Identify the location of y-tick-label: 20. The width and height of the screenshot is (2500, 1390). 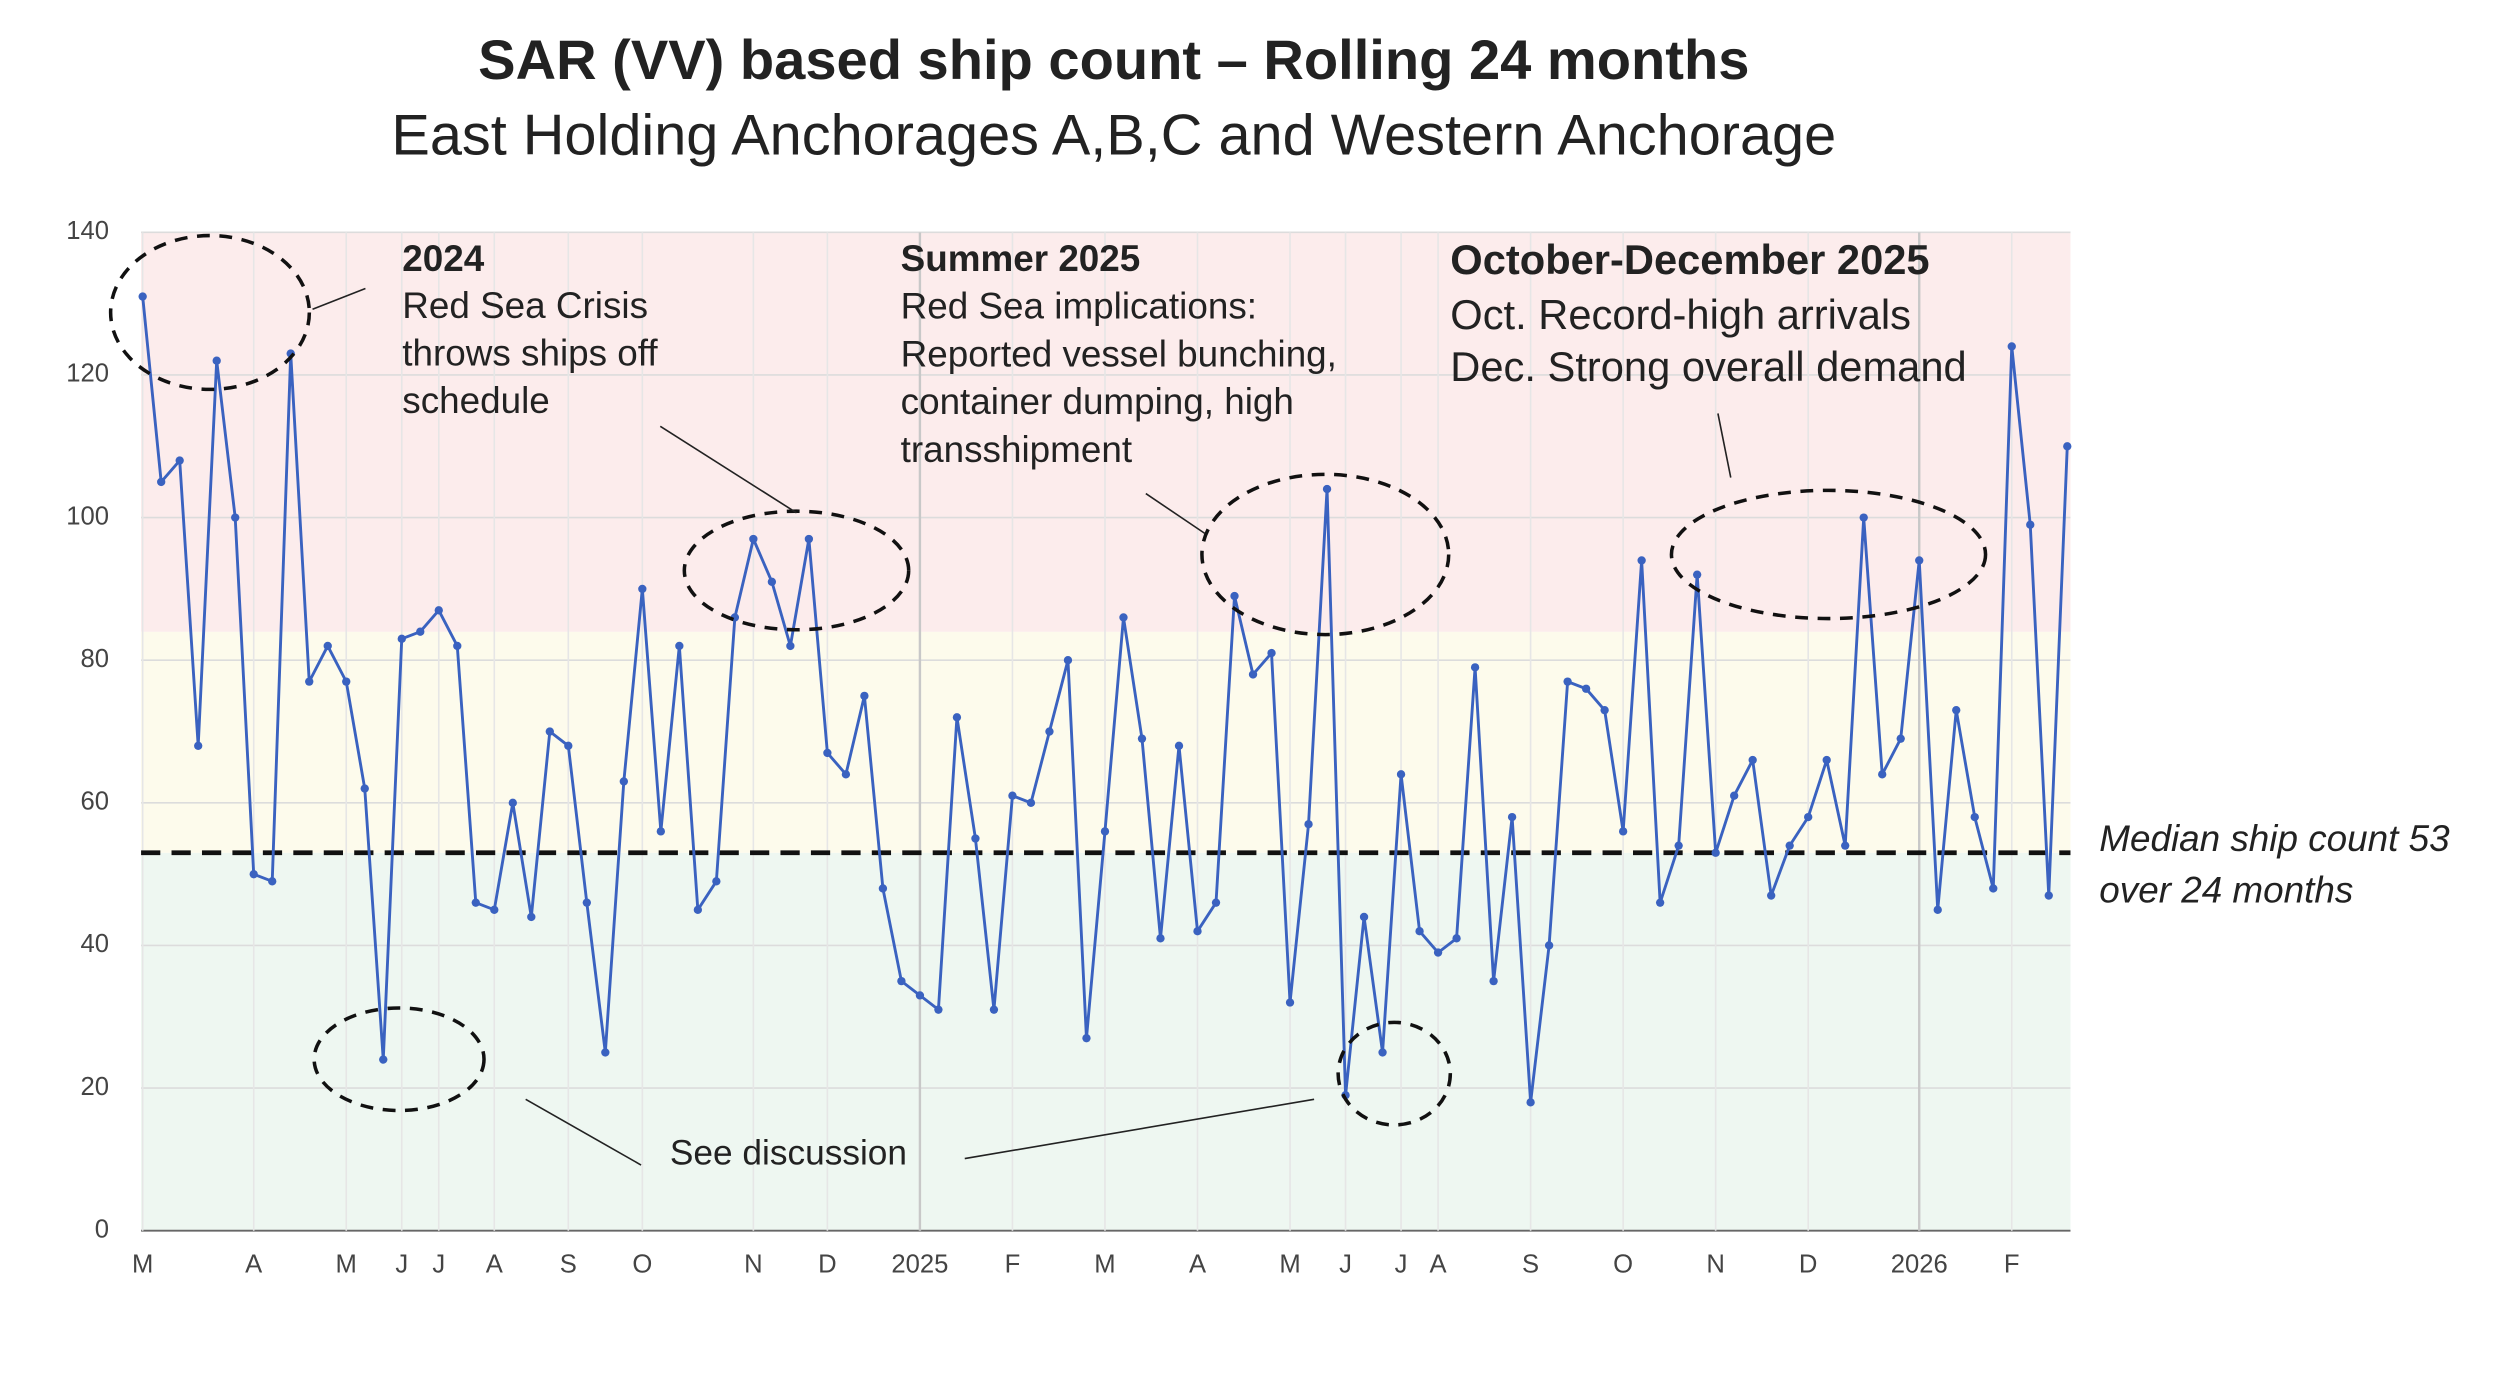
(95, 1087).